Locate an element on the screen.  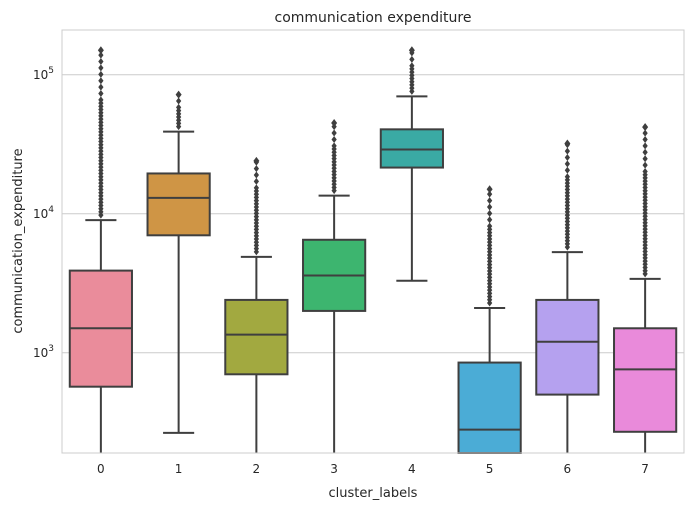
chart-title: communication expenditure is located at coordinates (373, 18).